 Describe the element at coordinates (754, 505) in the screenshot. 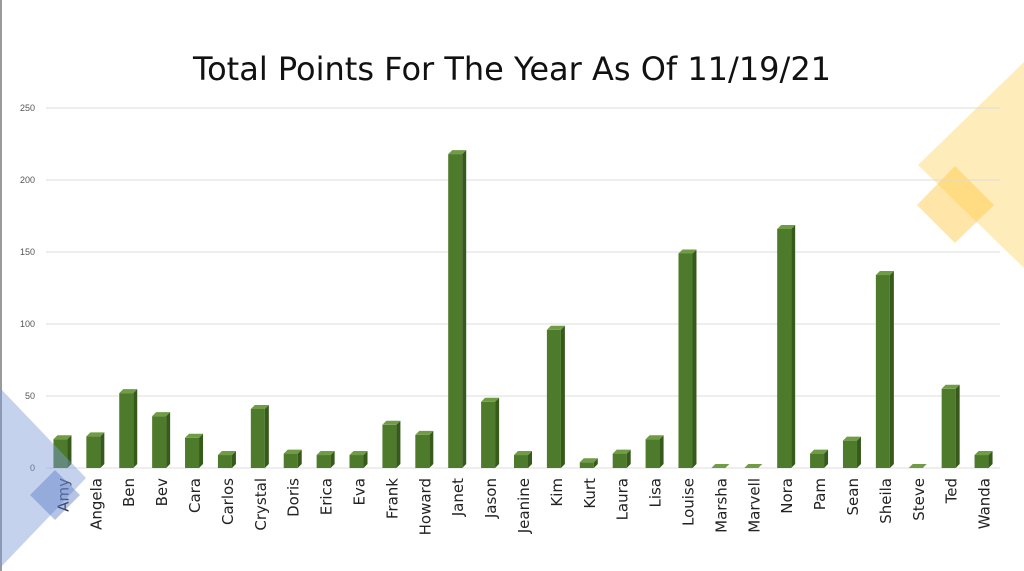

I see `x-tick-label: Marvell` at that location.